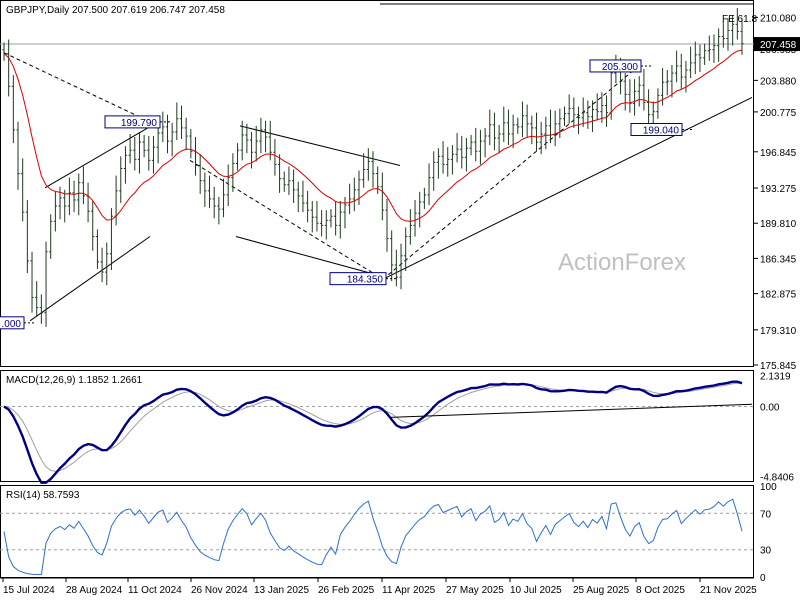  What do you see at coordinates (778, 331) in the screenshot?
I see `price-tick-label: 179.310` at bounding box center [778, 331].